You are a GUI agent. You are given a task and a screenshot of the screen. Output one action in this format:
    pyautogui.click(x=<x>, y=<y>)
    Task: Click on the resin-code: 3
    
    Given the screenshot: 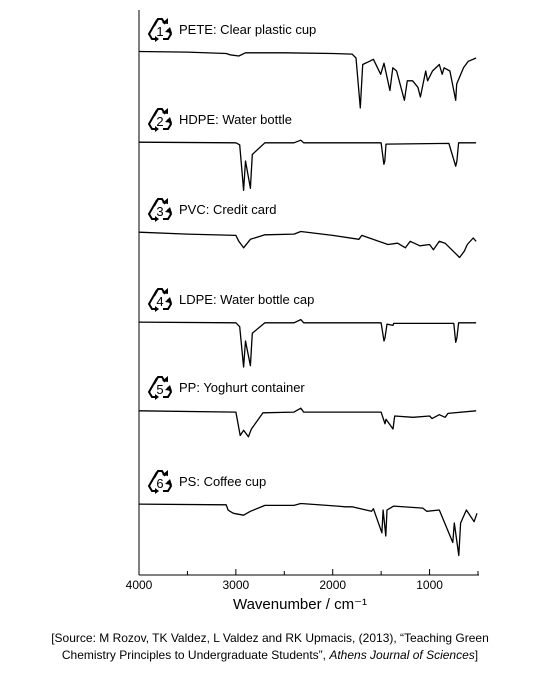 What is the action you would take?
    pyautogui.click(x=159, y=211)
    